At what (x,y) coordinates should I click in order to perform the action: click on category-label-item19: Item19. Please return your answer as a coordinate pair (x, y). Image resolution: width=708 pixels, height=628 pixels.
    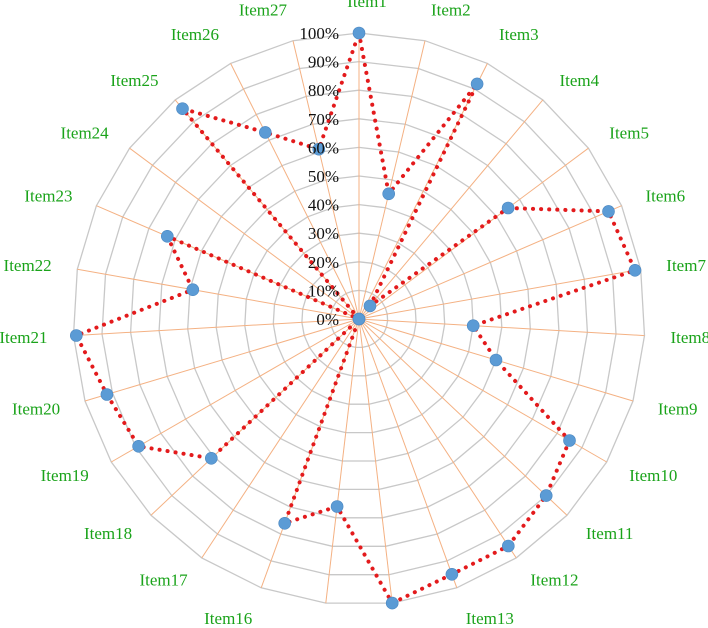
    Looking at the image, I should click on (65, 475).